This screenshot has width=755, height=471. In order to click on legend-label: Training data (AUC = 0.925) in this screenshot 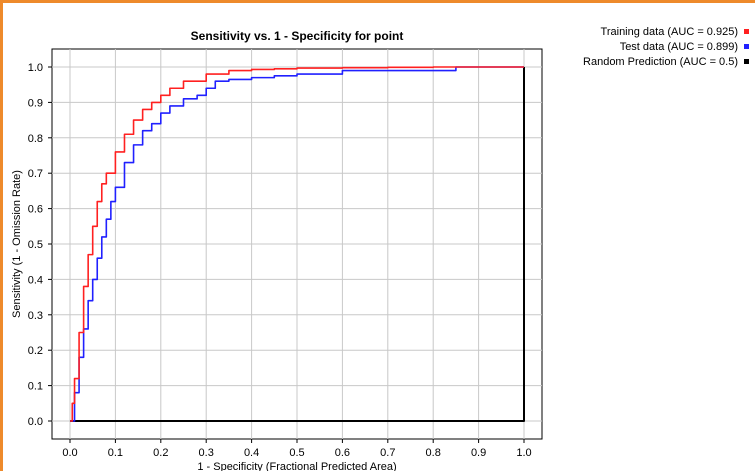, I will do `click(669, 31)`.